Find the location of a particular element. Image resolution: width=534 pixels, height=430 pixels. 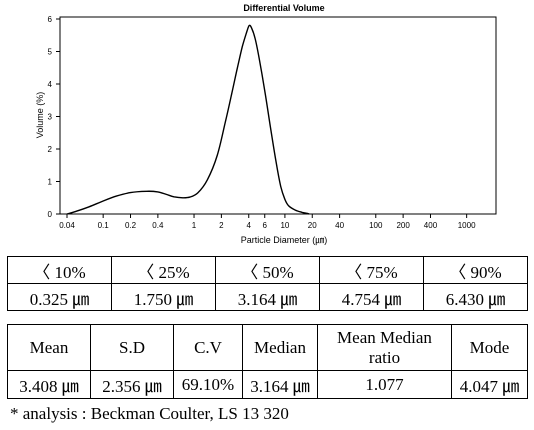

percentile-value-cell: 3.164 ㎛ is located at coordinates (267, 297).